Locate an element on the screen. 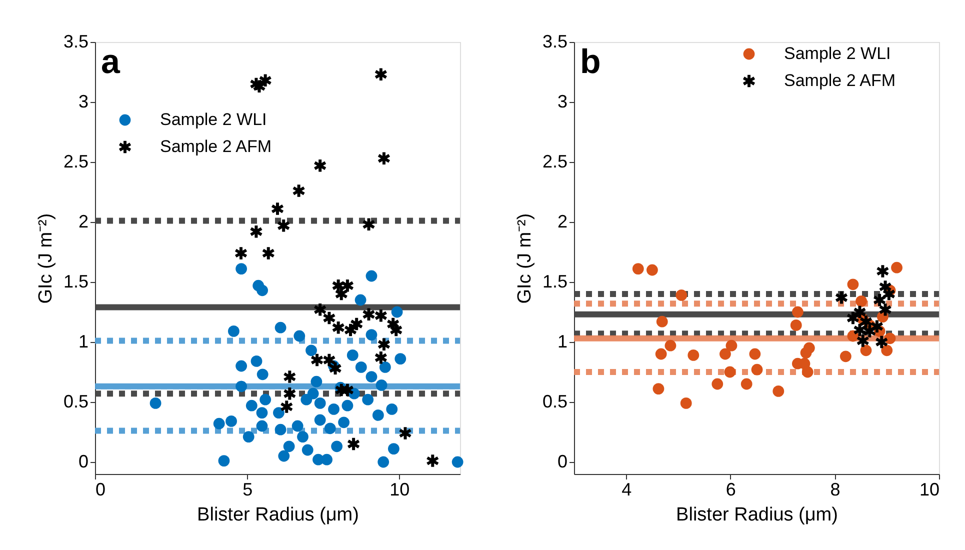 The height and width of the screenshot is (550, 965). x-tick-label: 5 is located at coordinates (247, 490).